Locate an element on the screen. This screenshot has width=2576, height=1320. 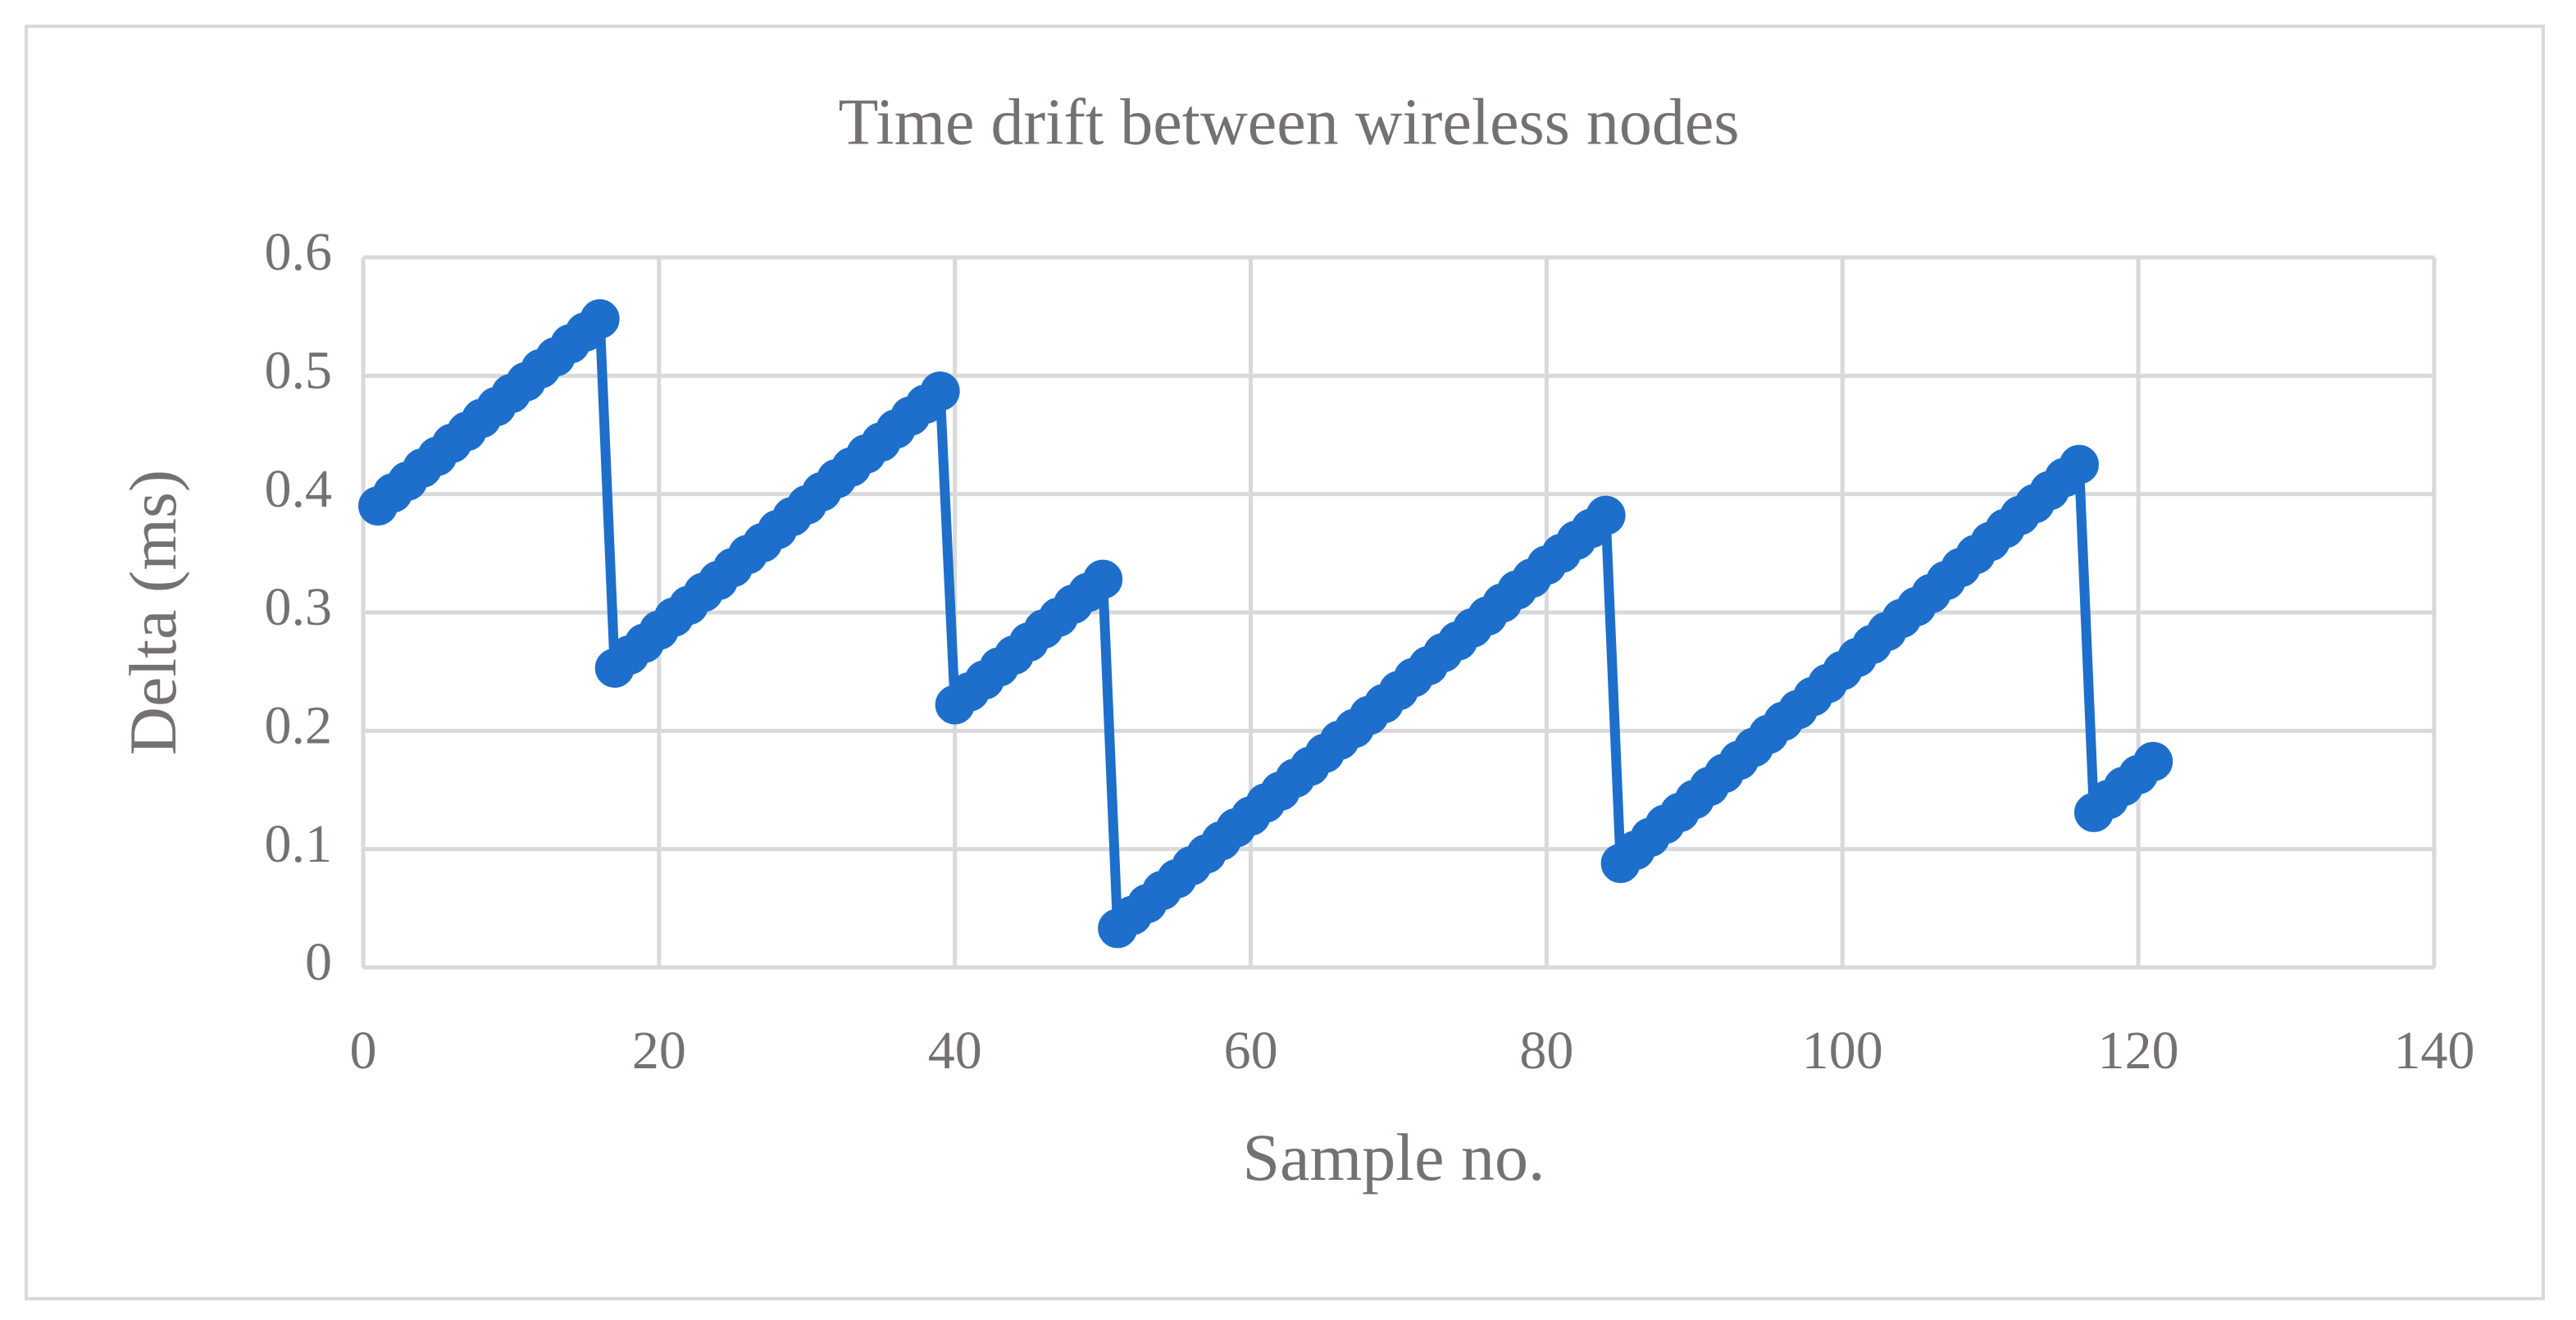
y-tick-label: 0.1 is located at coordinates (299, 844).